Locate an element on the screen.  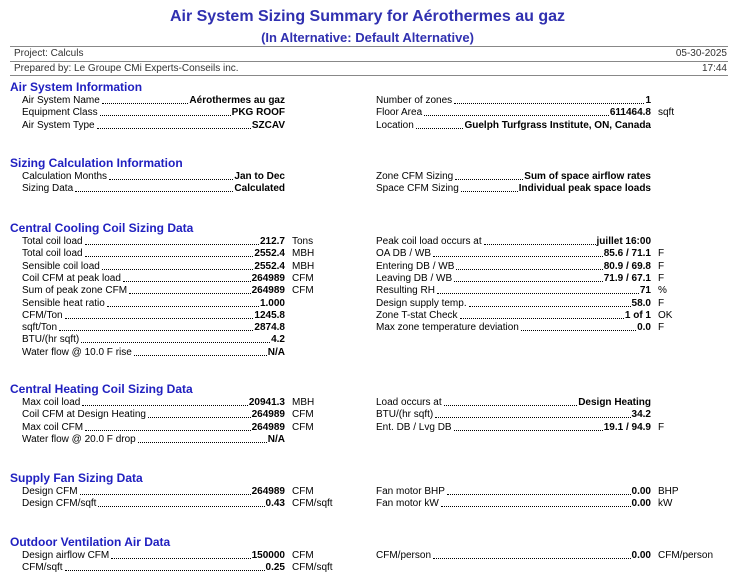
field-value: Calculated is located at coordinates (259, 189).